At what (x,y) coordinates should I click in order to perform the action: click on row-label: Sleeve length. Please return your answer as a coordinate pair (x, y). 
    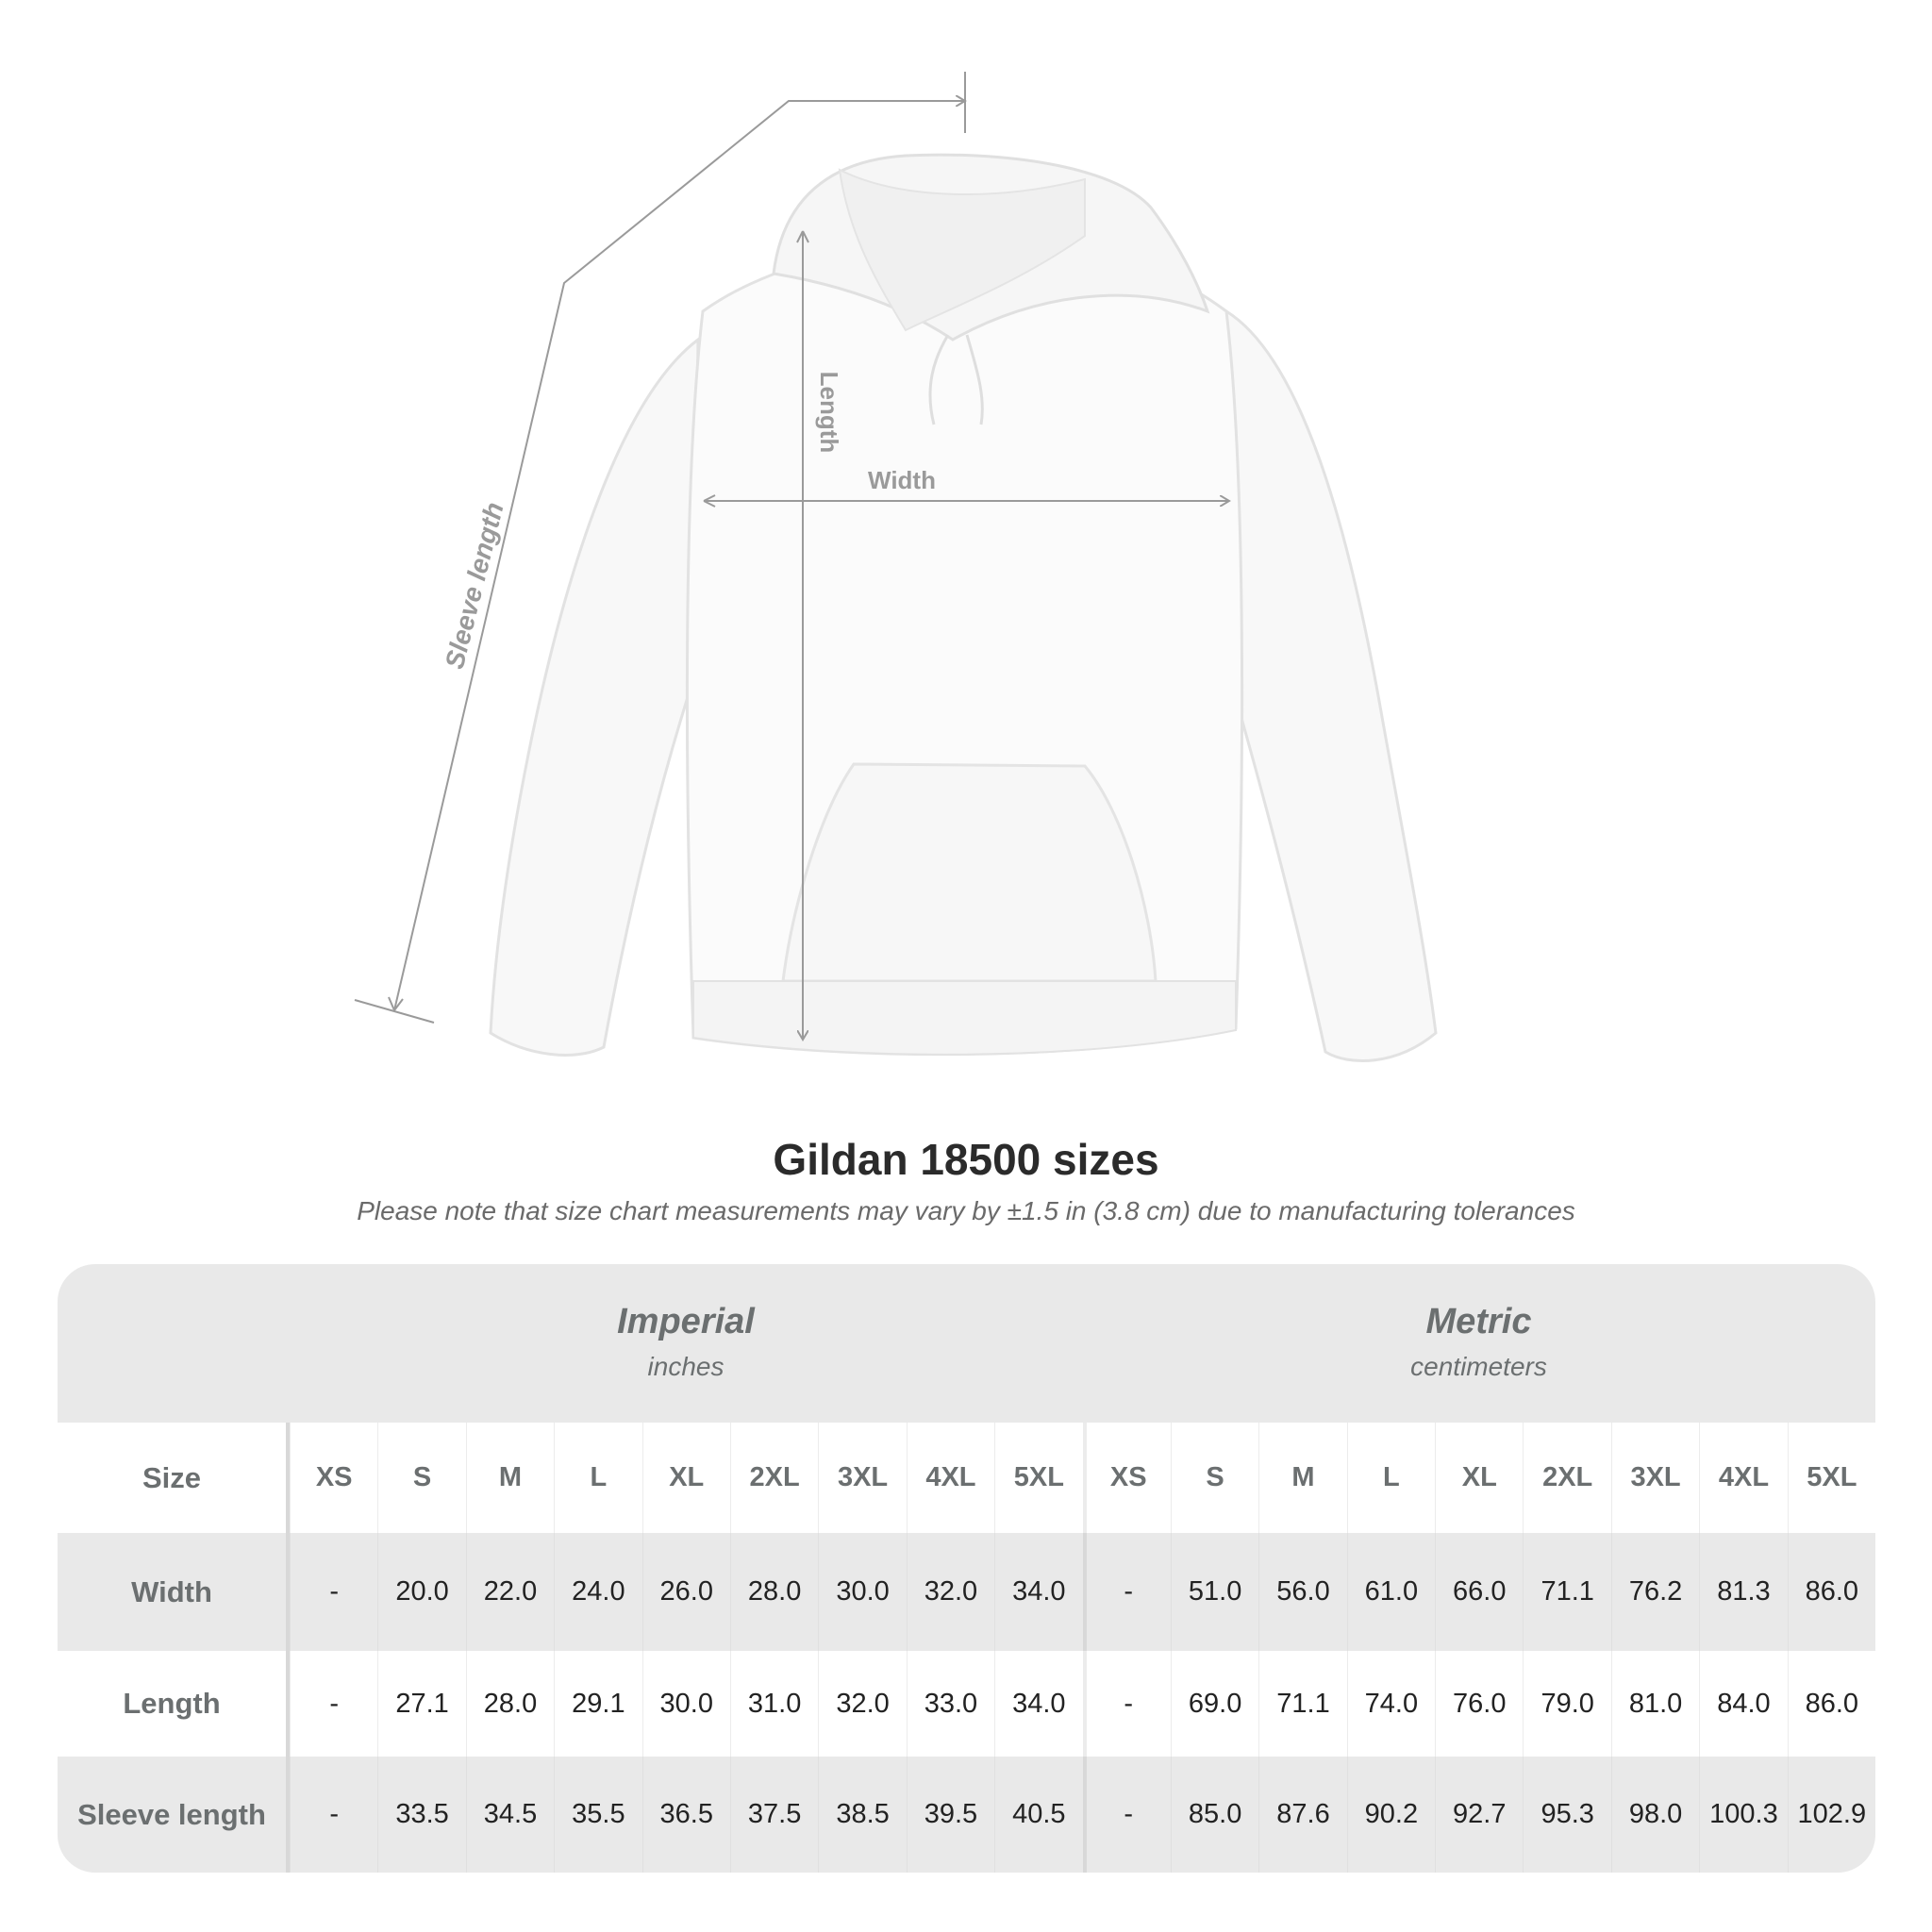
    Looking at the image, I should click on (174, 1815).